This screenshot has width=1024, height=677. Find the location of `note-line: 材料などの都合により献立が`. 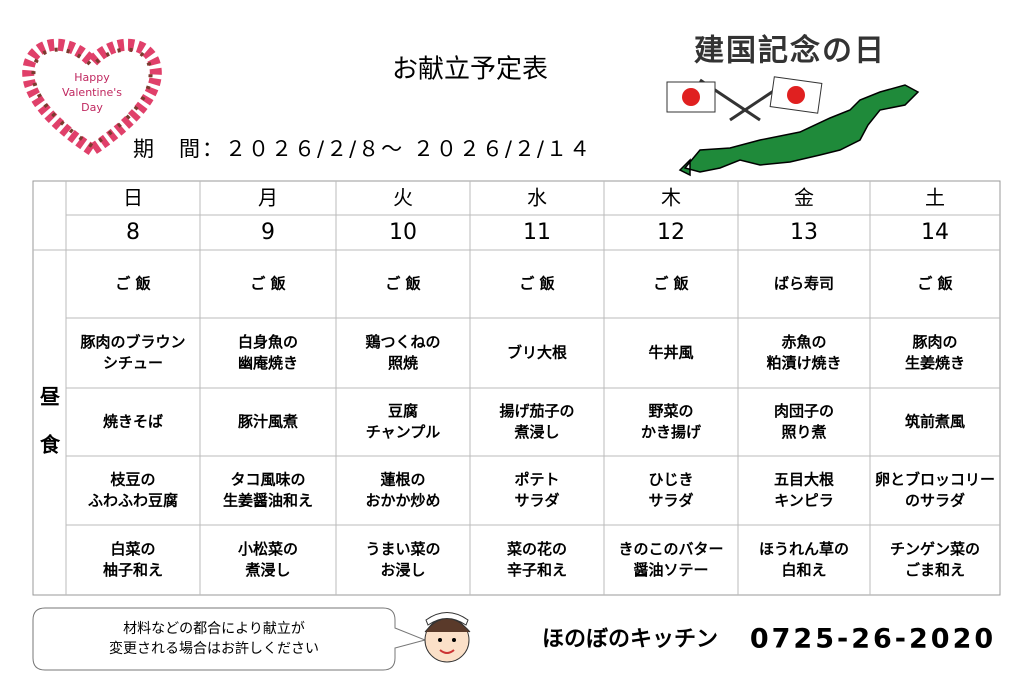

note-line: 材料などの都合により献立が is located at coordinates (214, 629).